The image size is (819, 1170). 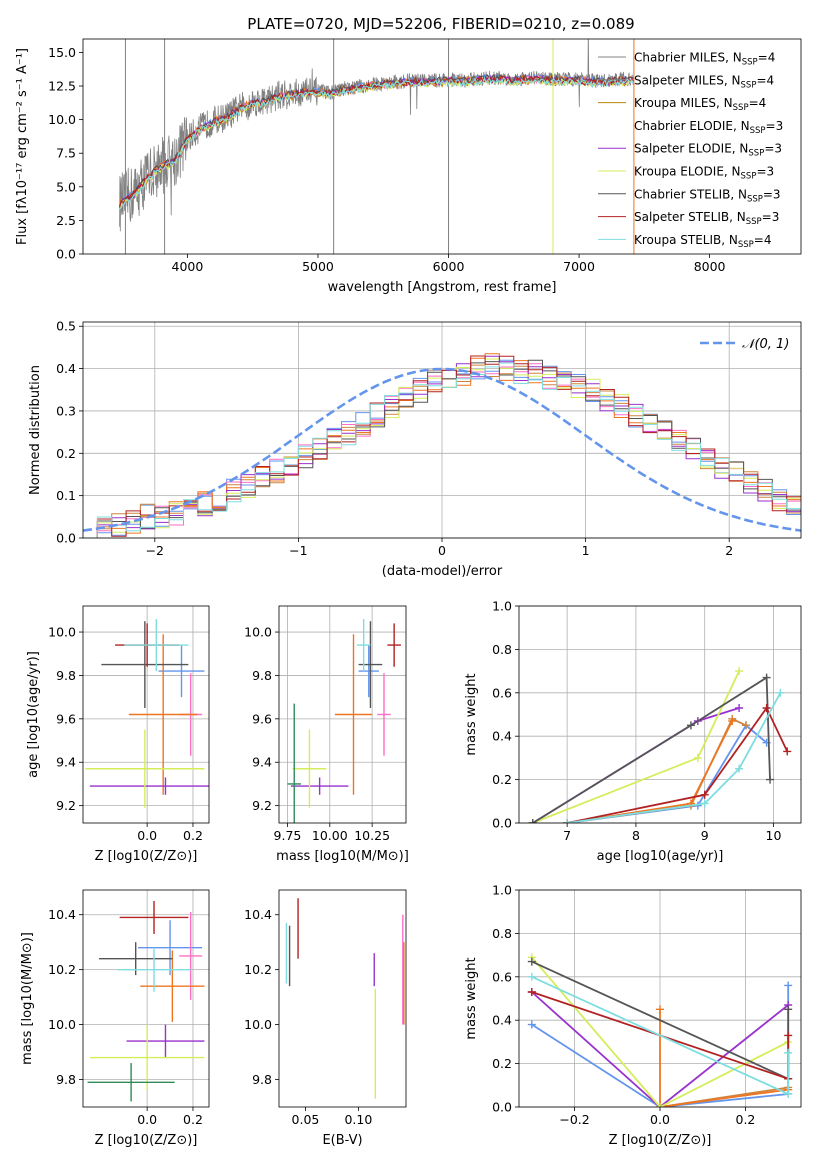 I want to click on x-tick-label: 0.05, so click(x=306, y=1119).